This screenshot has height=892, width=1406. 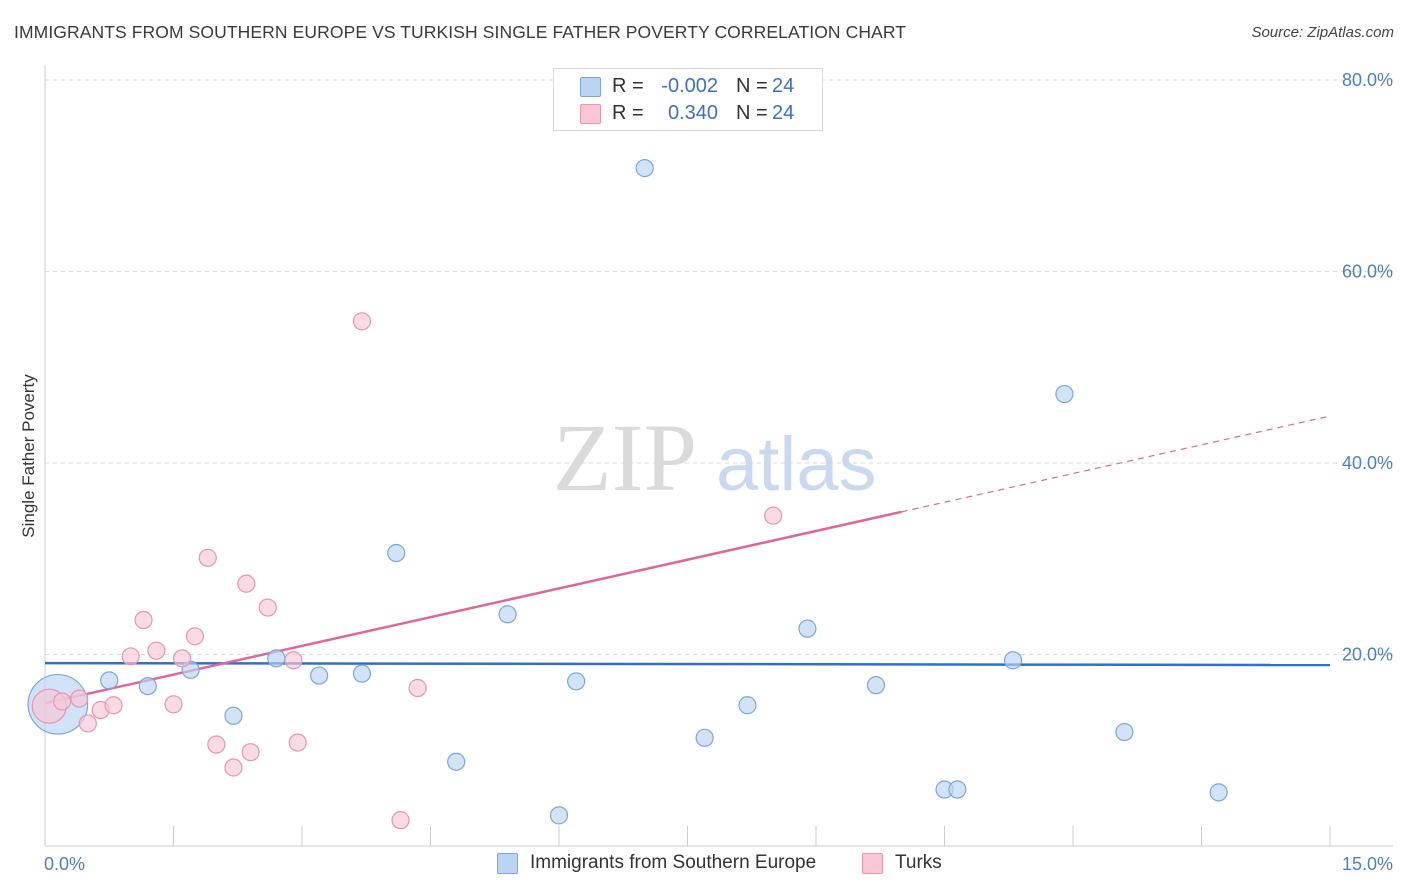 I want to click on y-tick-label: 40.0%, so click(x=1367, y=463).